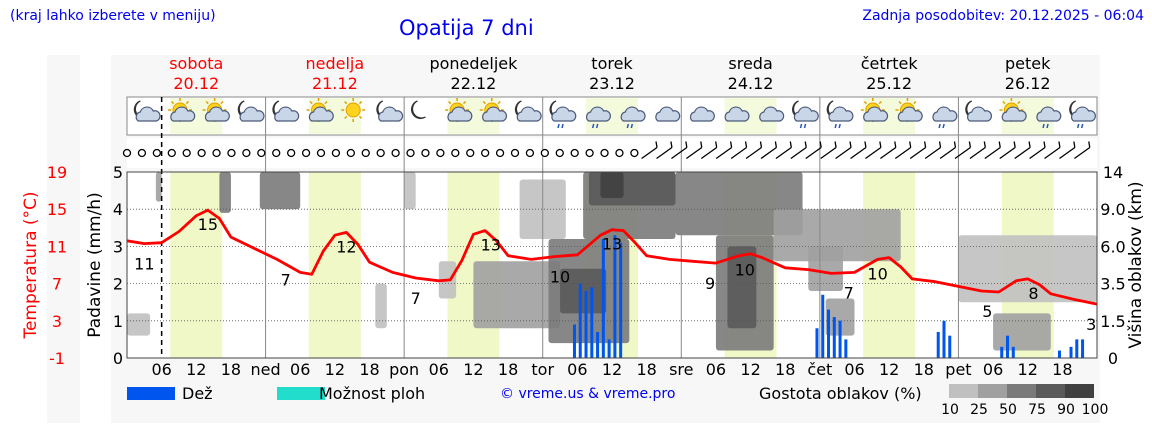 This screenshot has height=443, width=1152. What do you see at coordinates (346, 246) in the screenshot?
I see `temp-label-3: 12` at bounding box center [346, 246].